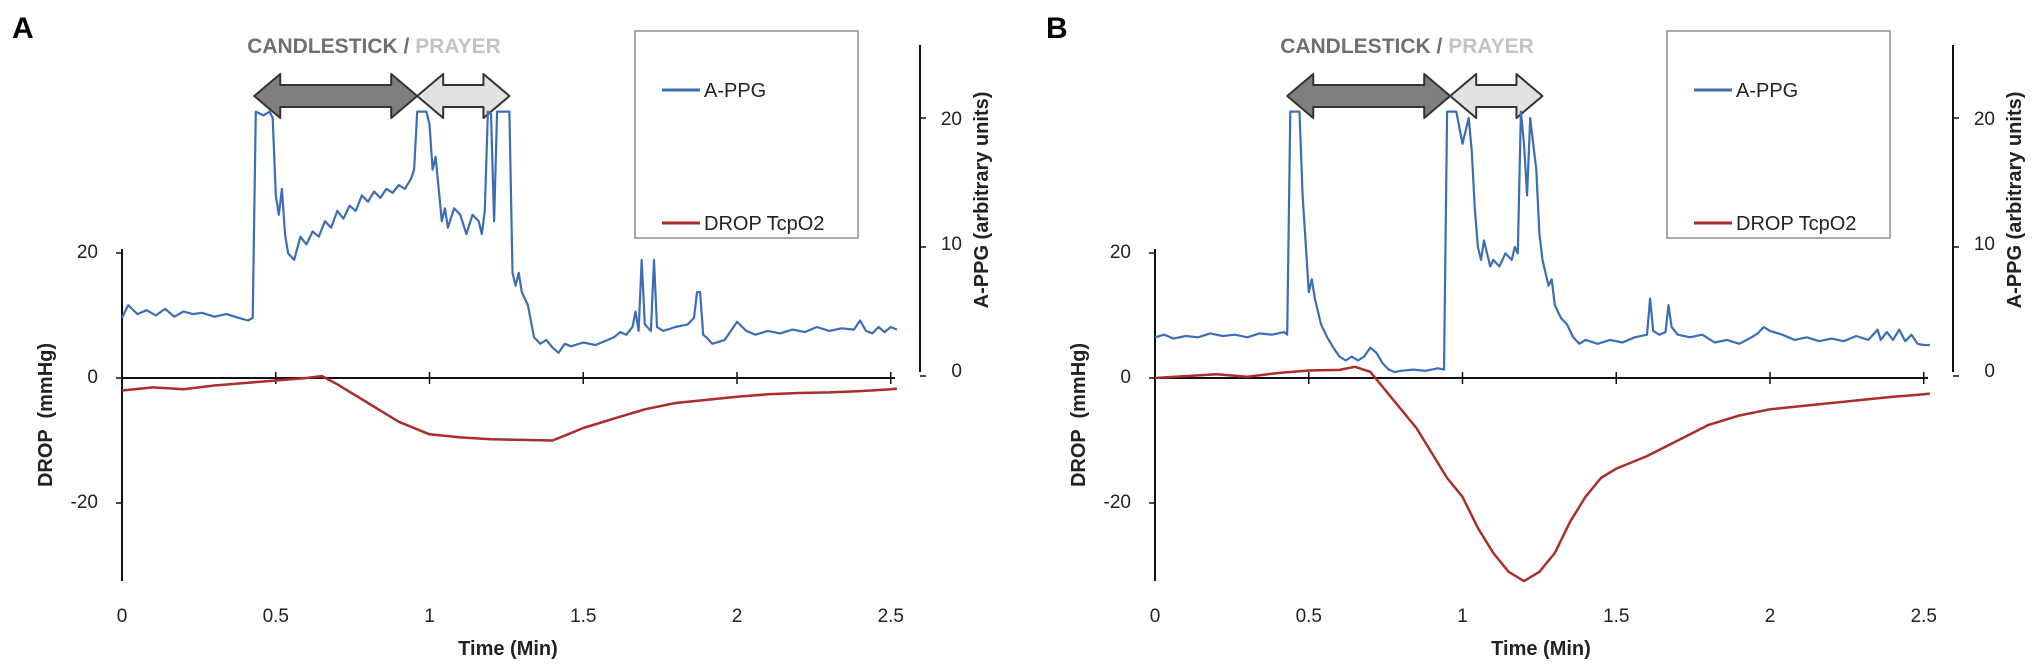 This screenshot has height=667, width=2033. Describe the element at coordinates (956, 371) in the screenshot. I see `panel-a-right-tick-label: 0` at that location.